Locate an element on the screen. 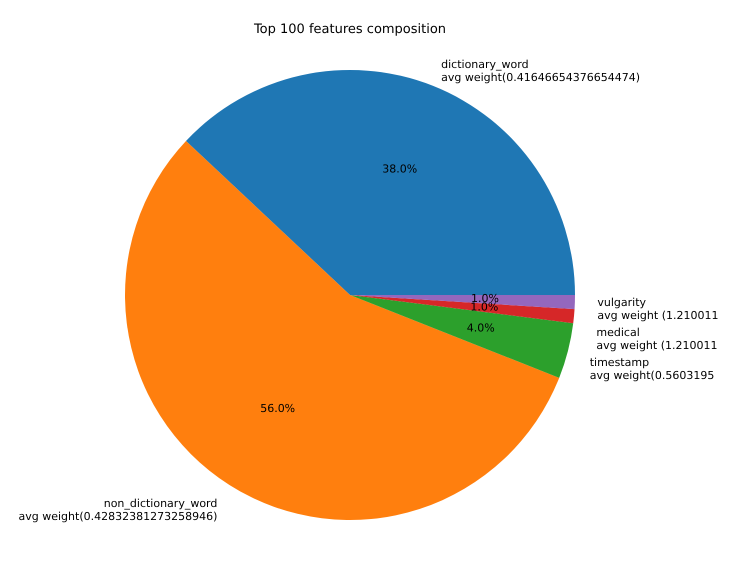 This screenshot has width=732, height=566. slice-label: non_dictionary_word avg weight(0.42832381273258946) is located at coordinates (118, 509).